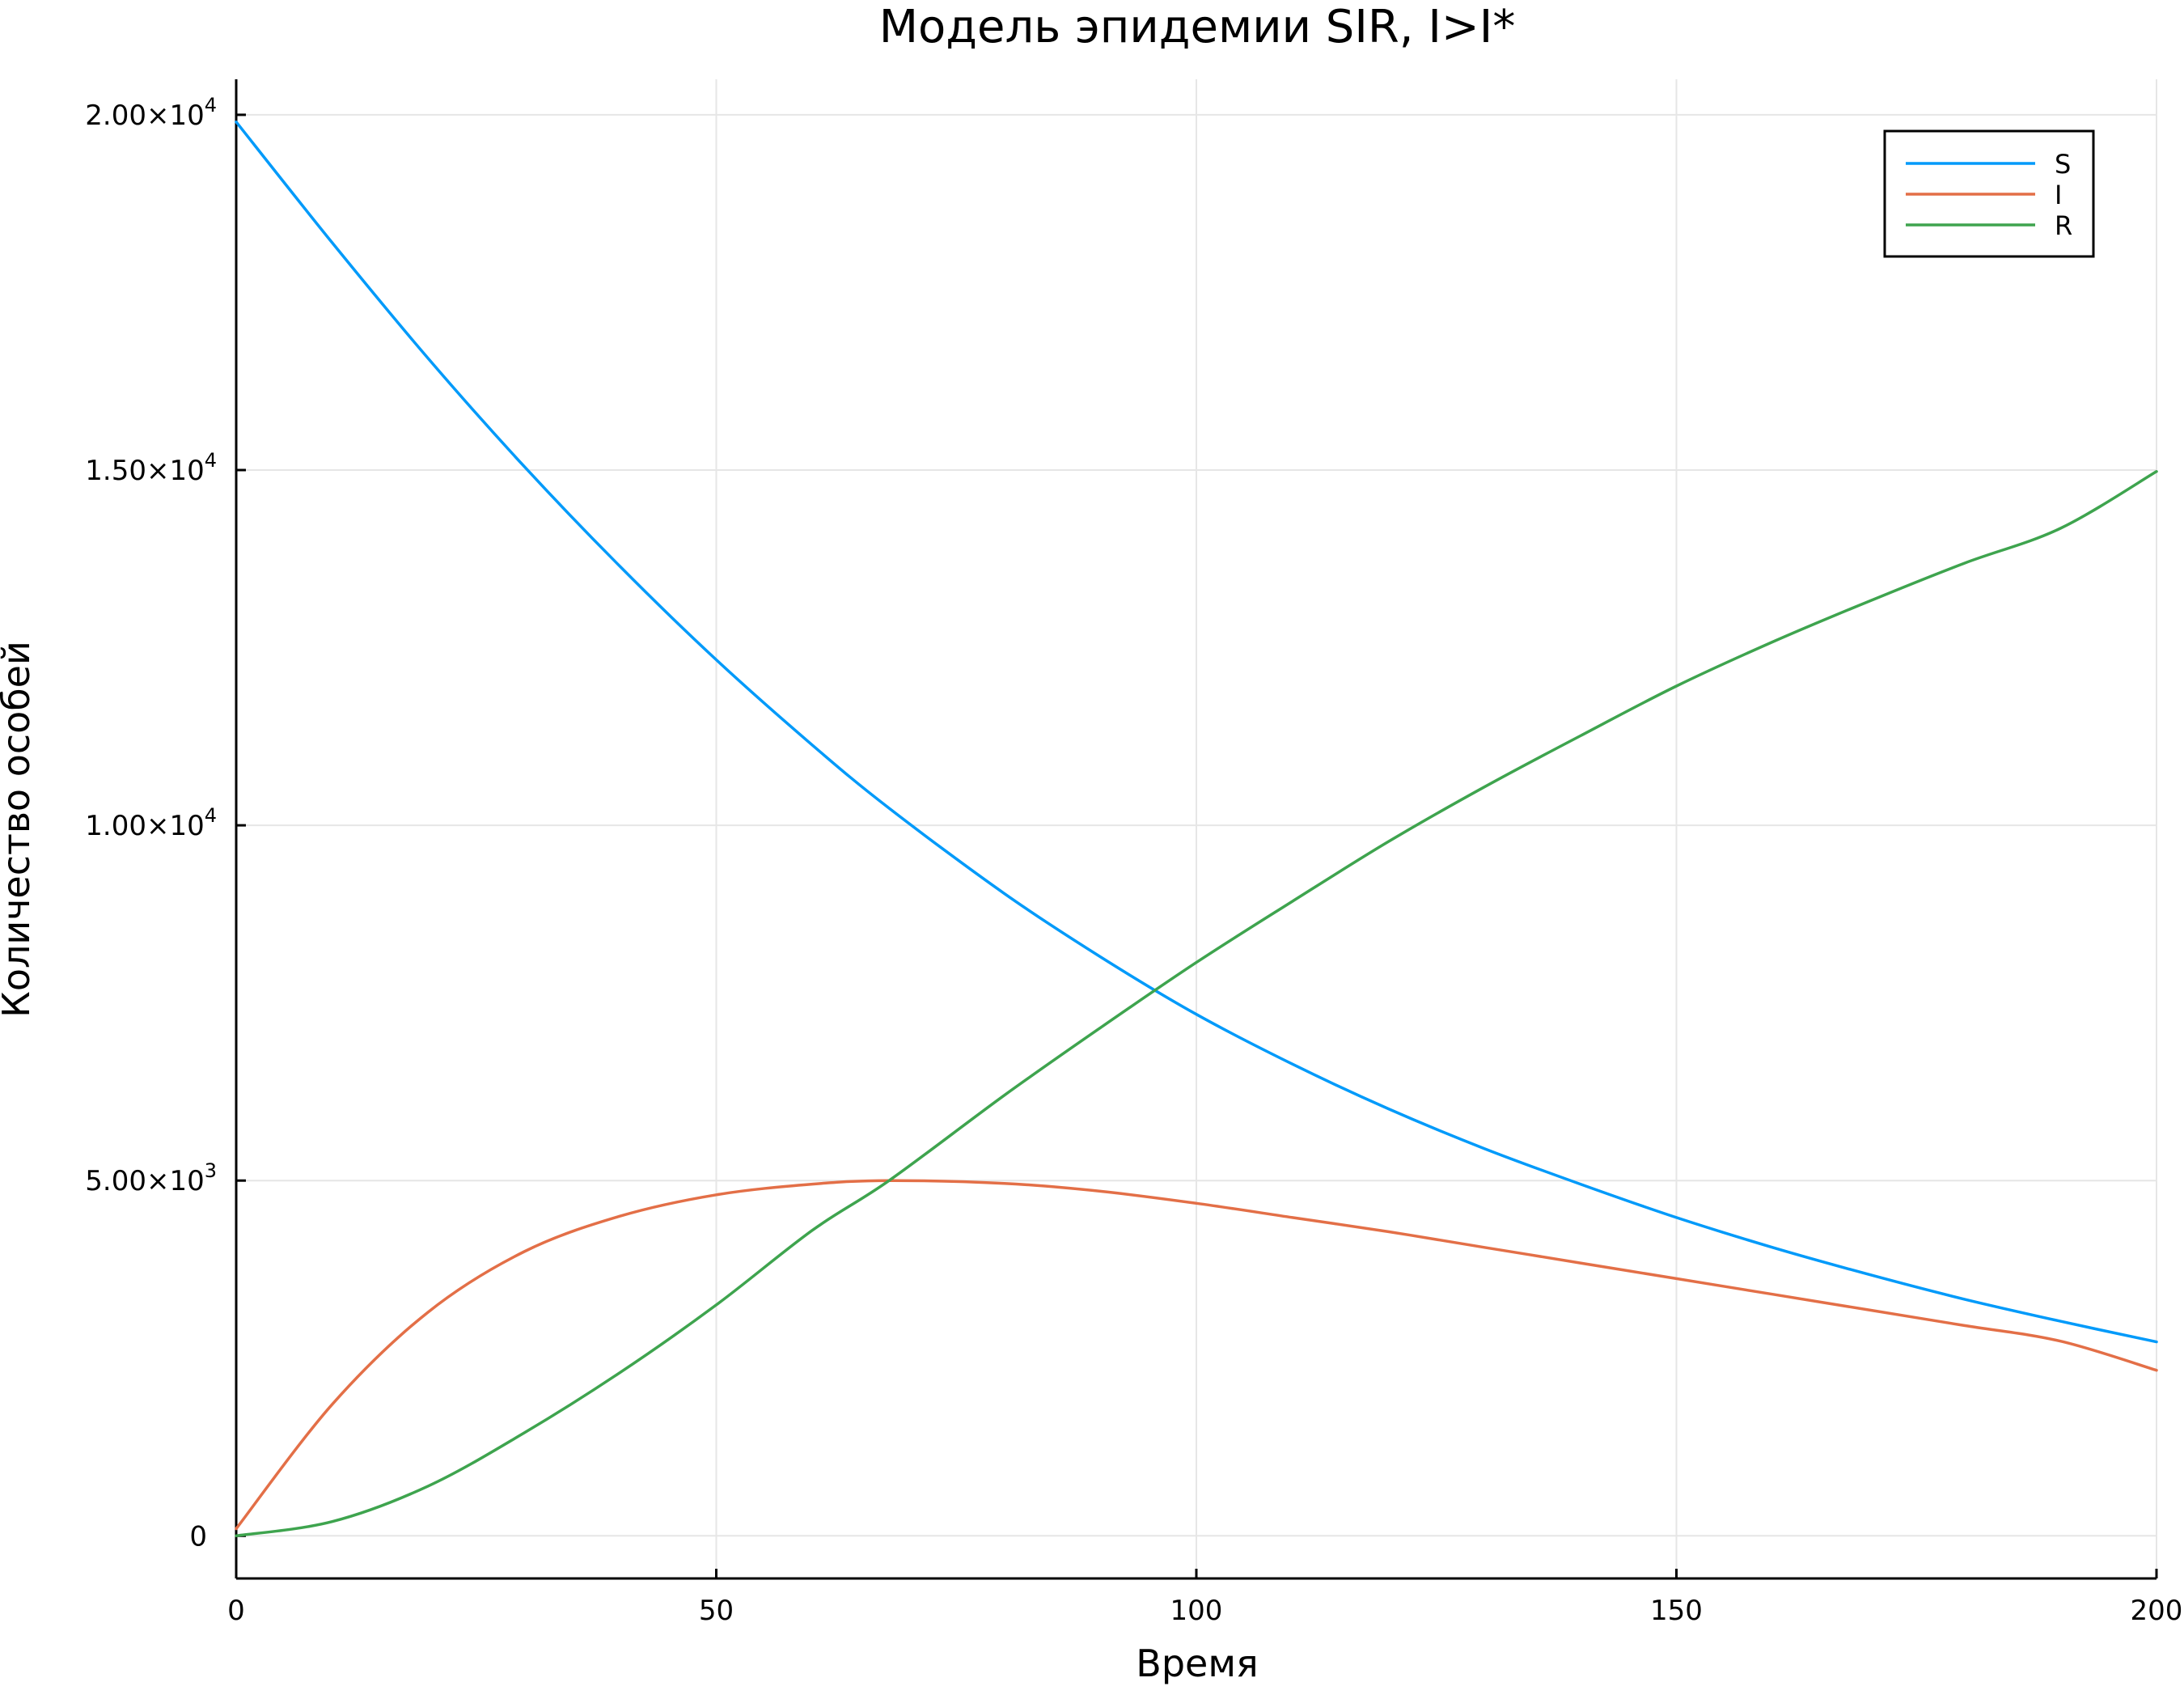 The image size is (2184, 1699). I want to click on y-tick-label: 5.00×10³, so click(151, 1178).